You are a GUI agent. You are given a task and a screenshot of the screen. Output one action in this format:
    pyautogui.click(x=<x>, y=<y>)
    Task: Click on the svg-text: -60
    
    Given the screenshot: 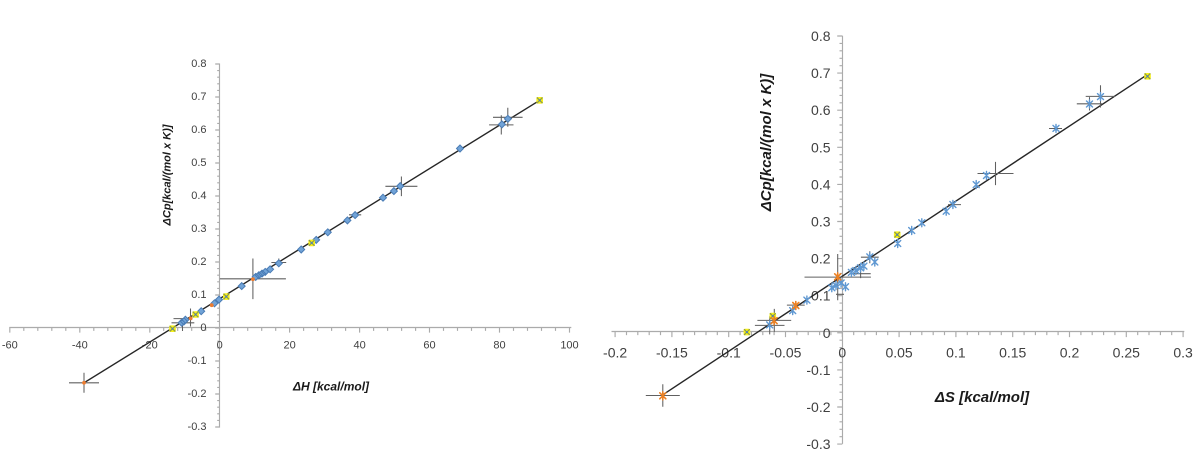 What is the action you would take?
    pyautogui.click(x=10, y=346)
    